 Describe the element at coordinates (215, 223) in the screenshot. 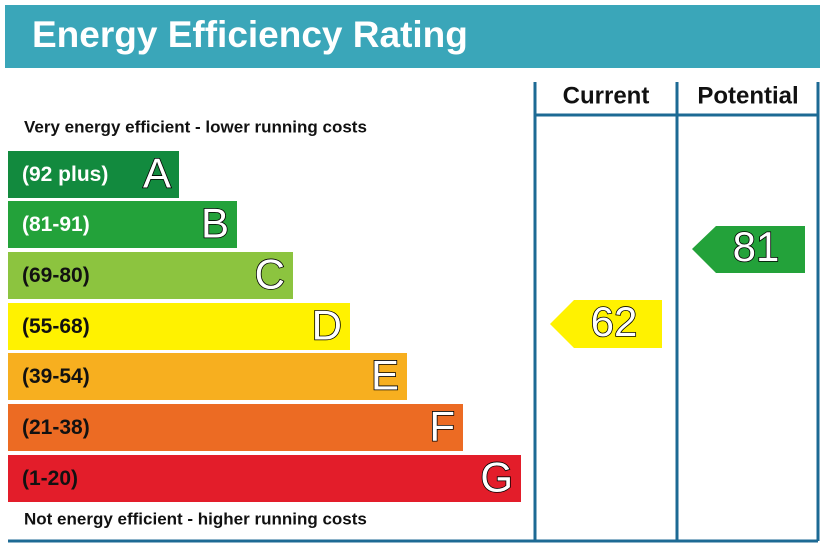

I see `band-letter: B` at that location.